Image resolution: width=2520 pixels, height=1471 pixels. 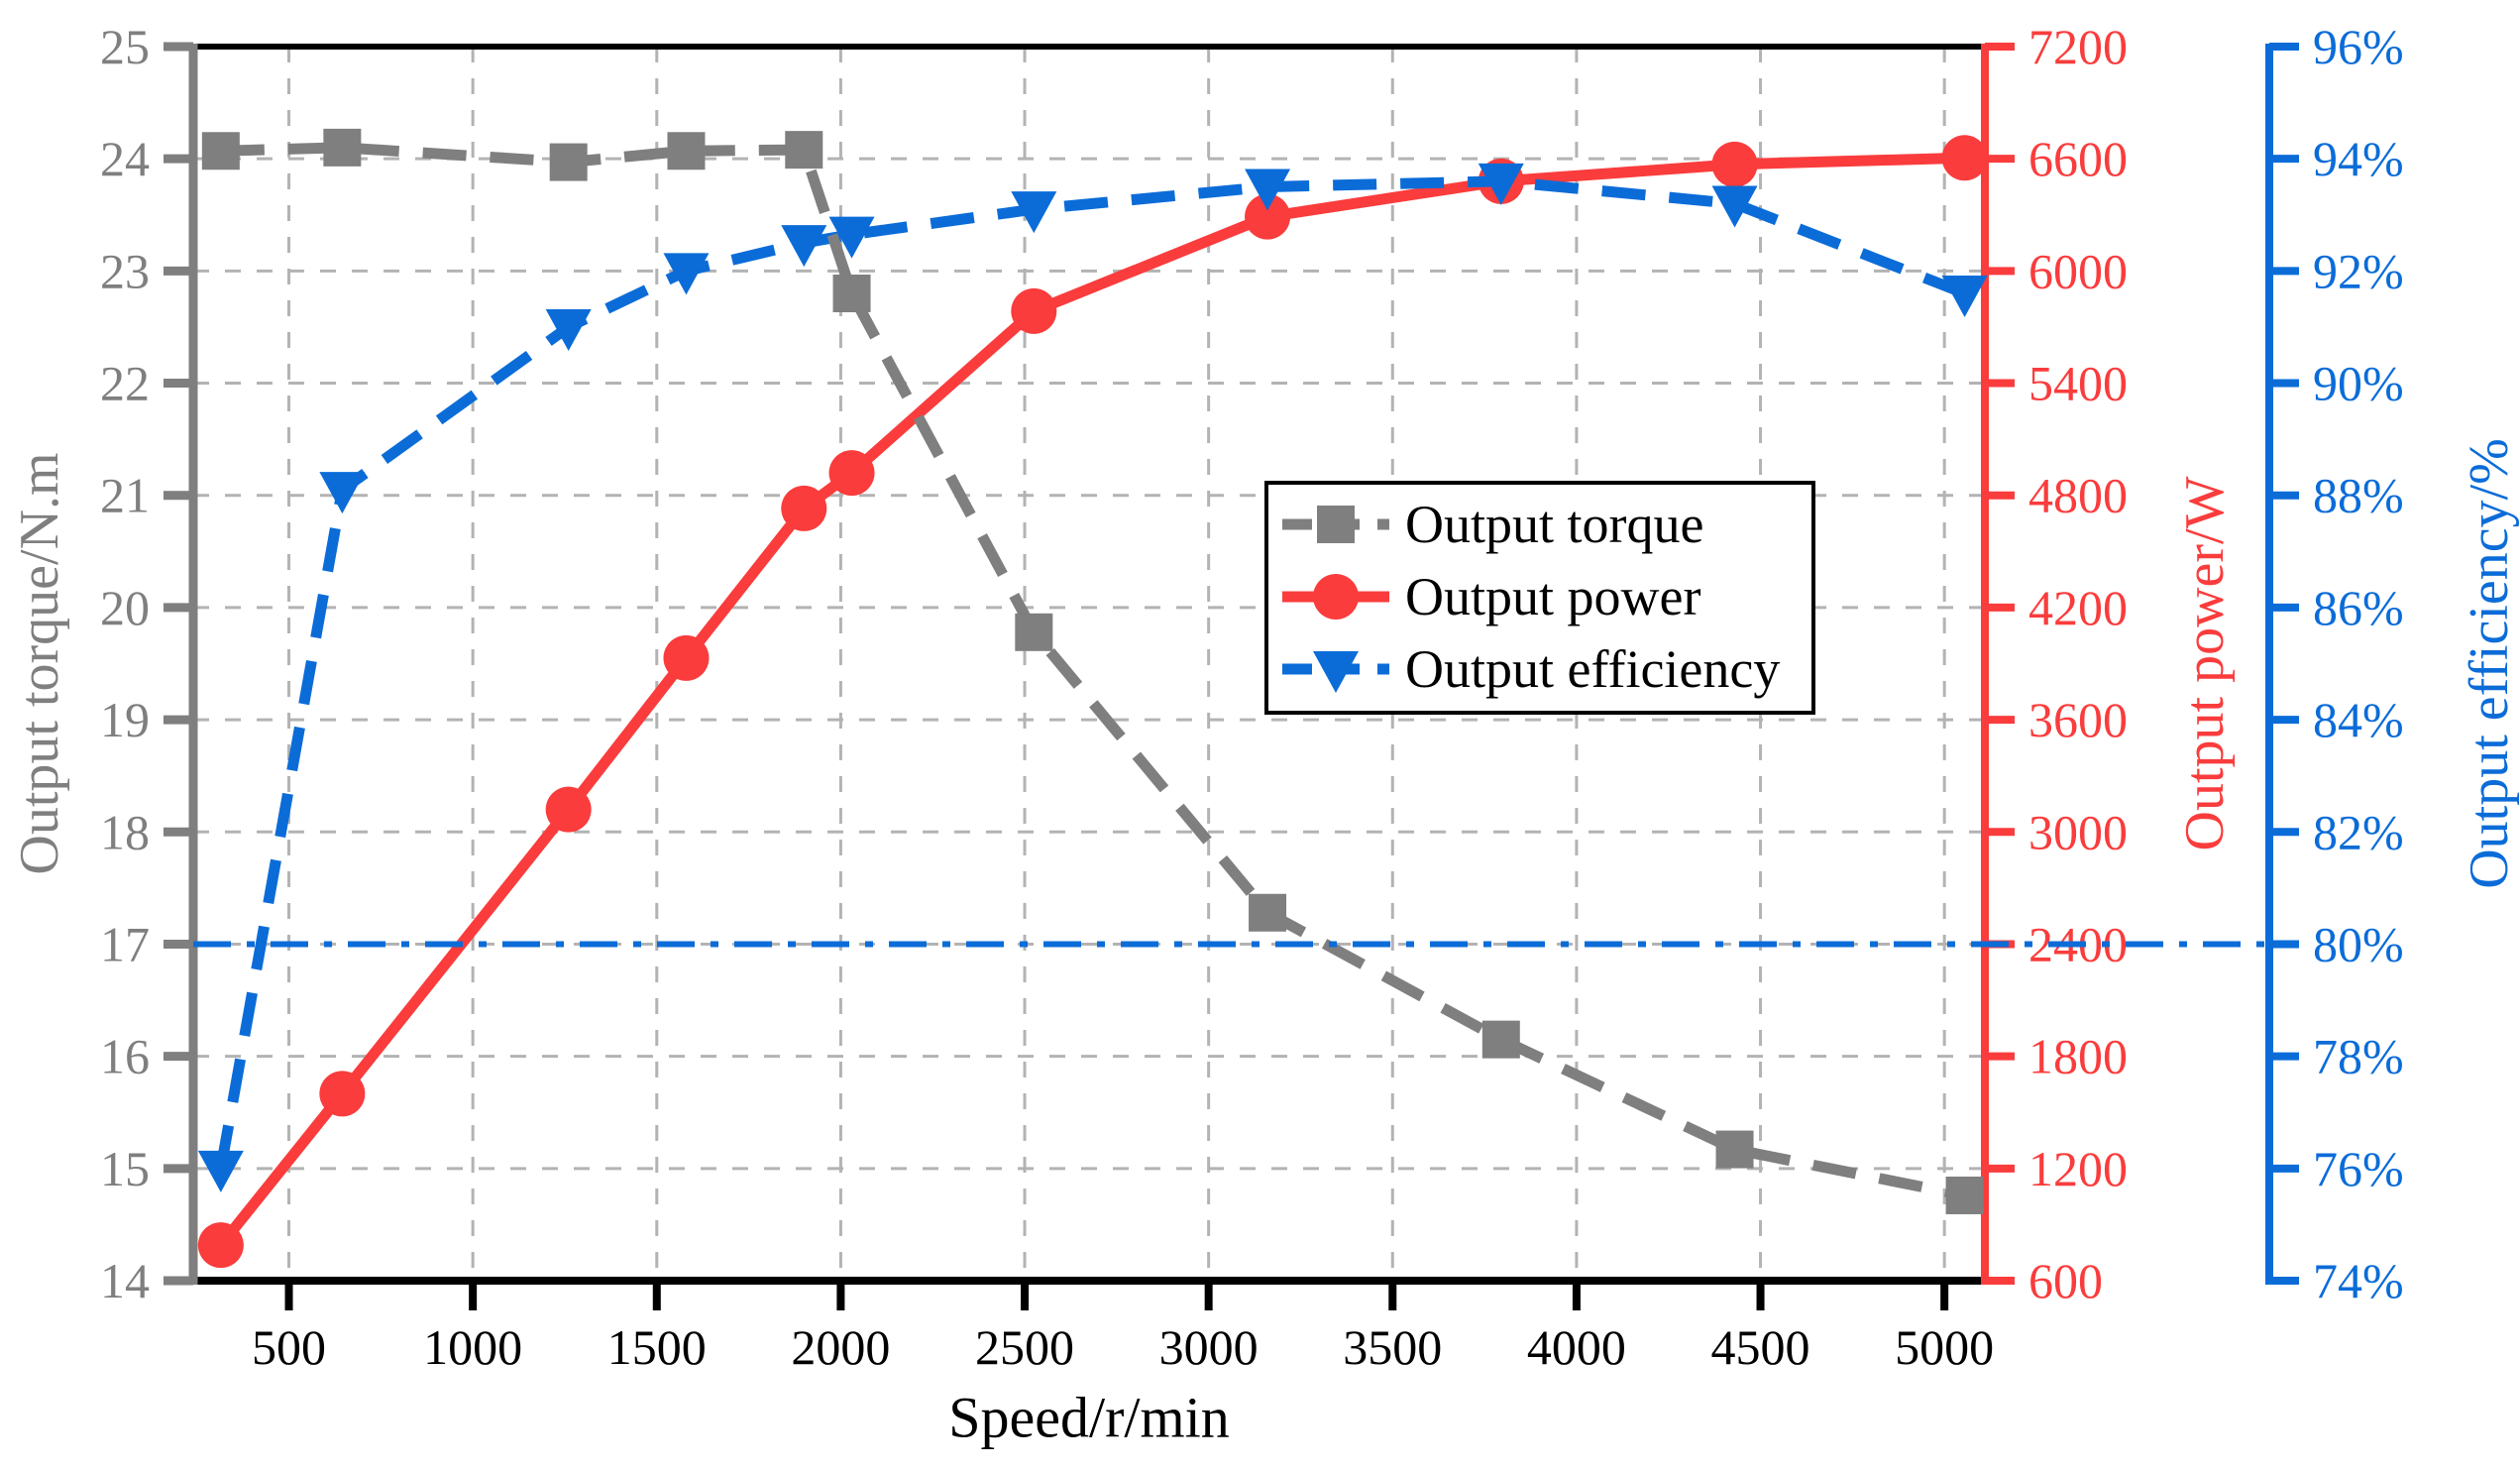 I want to click on power-tick-label: 4200, so click(x=2078, y=608).